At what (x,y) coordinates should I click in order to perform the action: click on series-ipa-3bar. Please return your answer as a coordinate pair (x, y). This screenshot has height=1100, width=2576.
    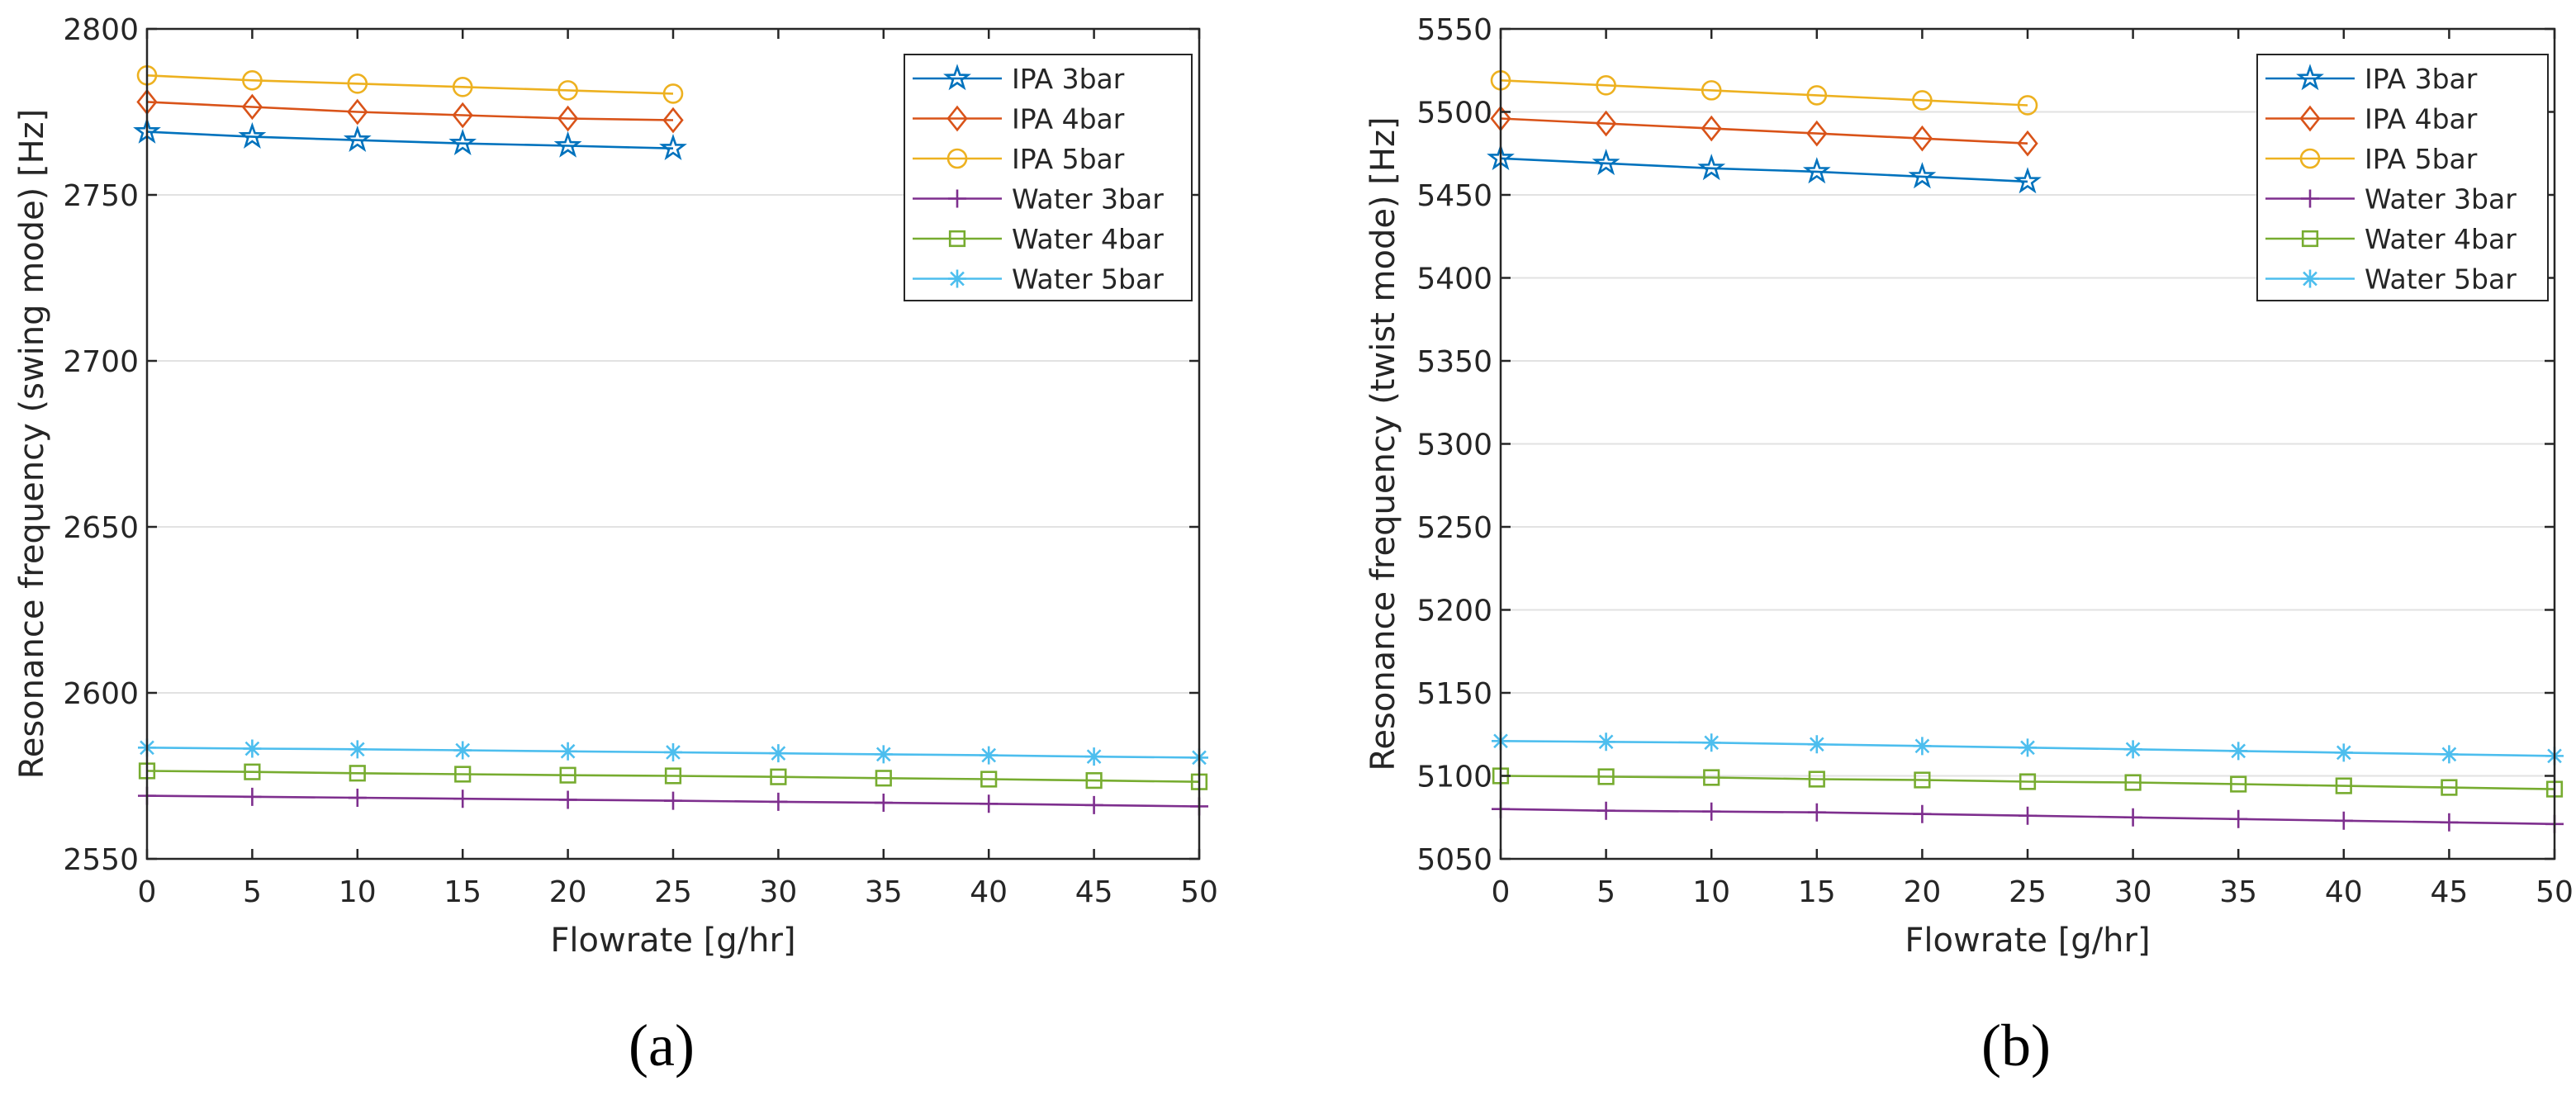
    Looking at the image, I should click on (1765, 169).